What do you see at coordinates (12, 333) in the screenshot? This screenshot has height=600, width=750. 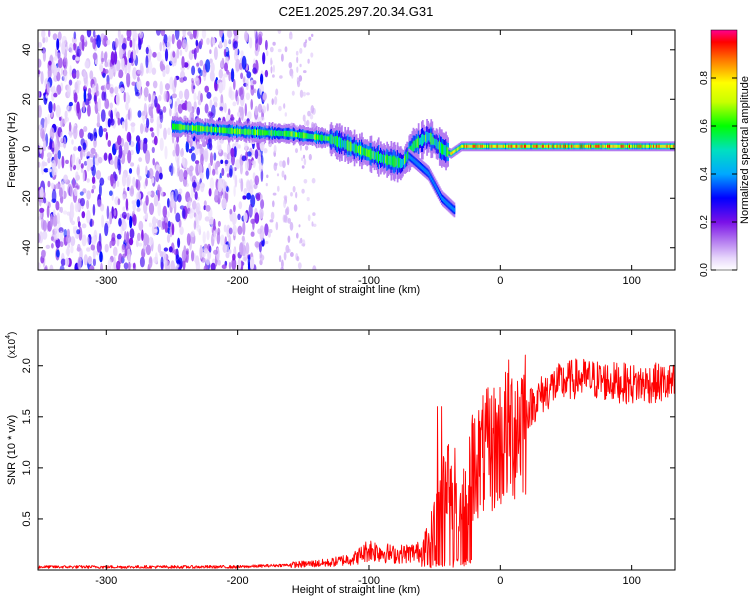 I see `snr-scale-close: )` at bounding box center [12, 333].